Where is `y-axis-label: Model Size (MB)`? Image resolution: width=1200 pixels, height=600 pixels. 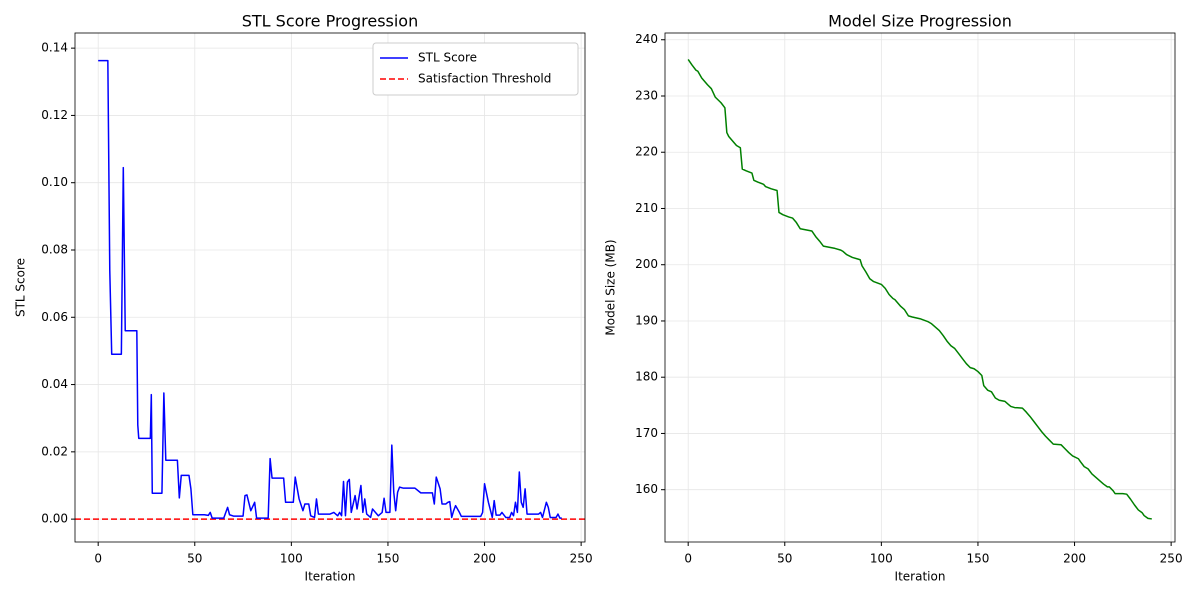 y-axis-label: Model Size (MB) is located at coordinates (611, 287).